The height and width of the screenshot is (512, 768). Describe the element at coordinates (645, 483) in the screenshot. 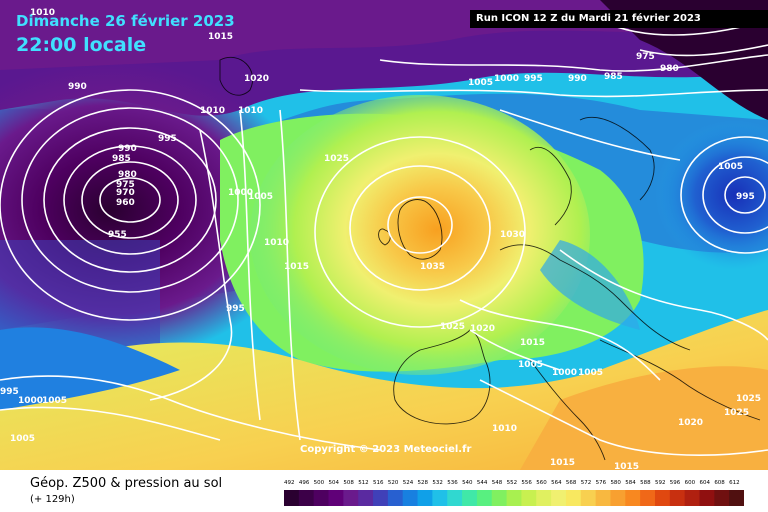

I see `colorbar-tick-label: 588` at that location.